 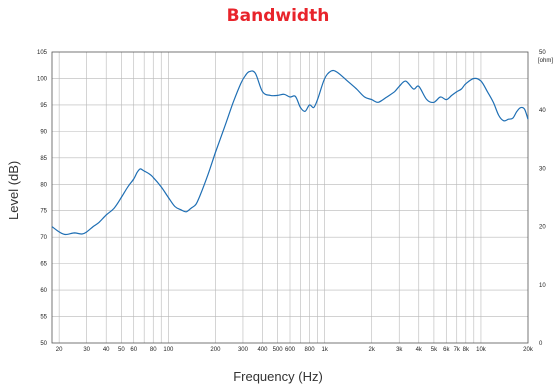 What do you see at coordinates (290, 350) in the screenshot?
I see `x-tick-label: 600` at bounding box center [290, 350].